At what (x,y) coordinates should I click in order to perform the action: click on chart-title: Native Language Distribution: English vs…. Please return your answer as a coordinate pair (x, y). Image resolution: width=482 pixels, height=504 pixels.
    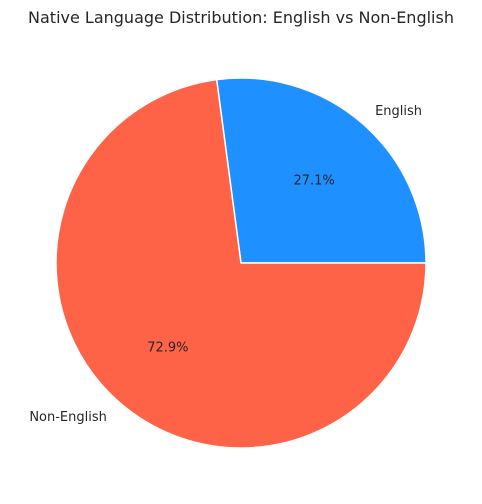
    Looking at the image, I should click on (241, 17).